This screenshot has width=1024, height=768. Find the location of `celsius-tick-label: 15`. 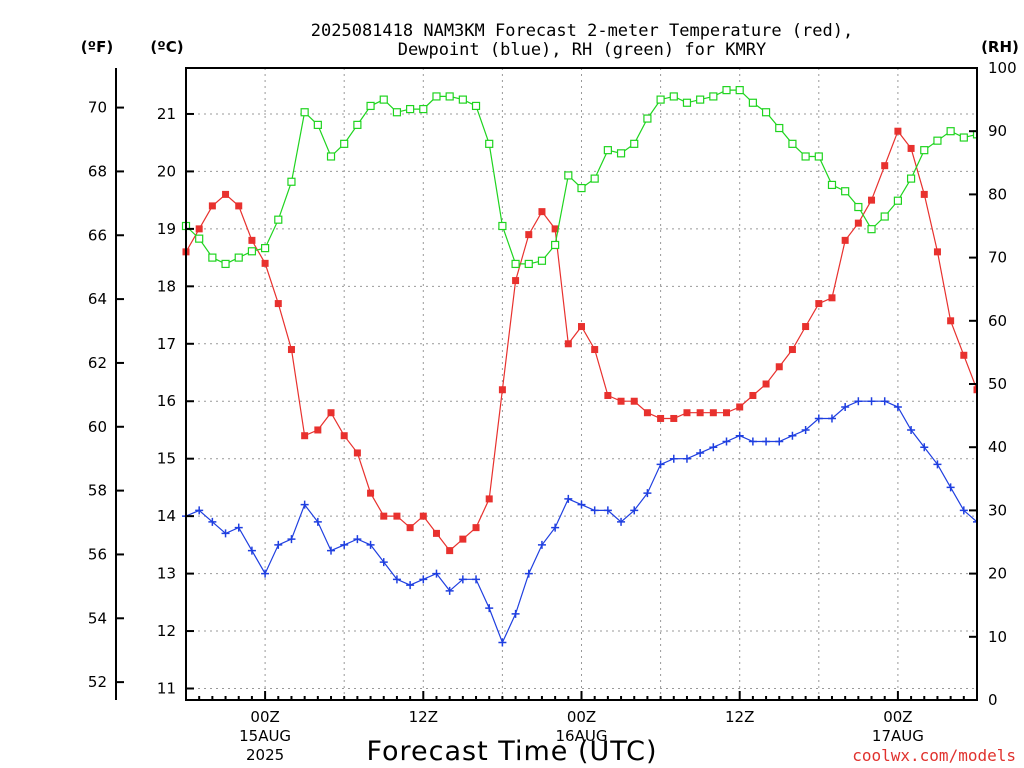

celsius-tick-label: 15 is located at coordinates (166, 459).